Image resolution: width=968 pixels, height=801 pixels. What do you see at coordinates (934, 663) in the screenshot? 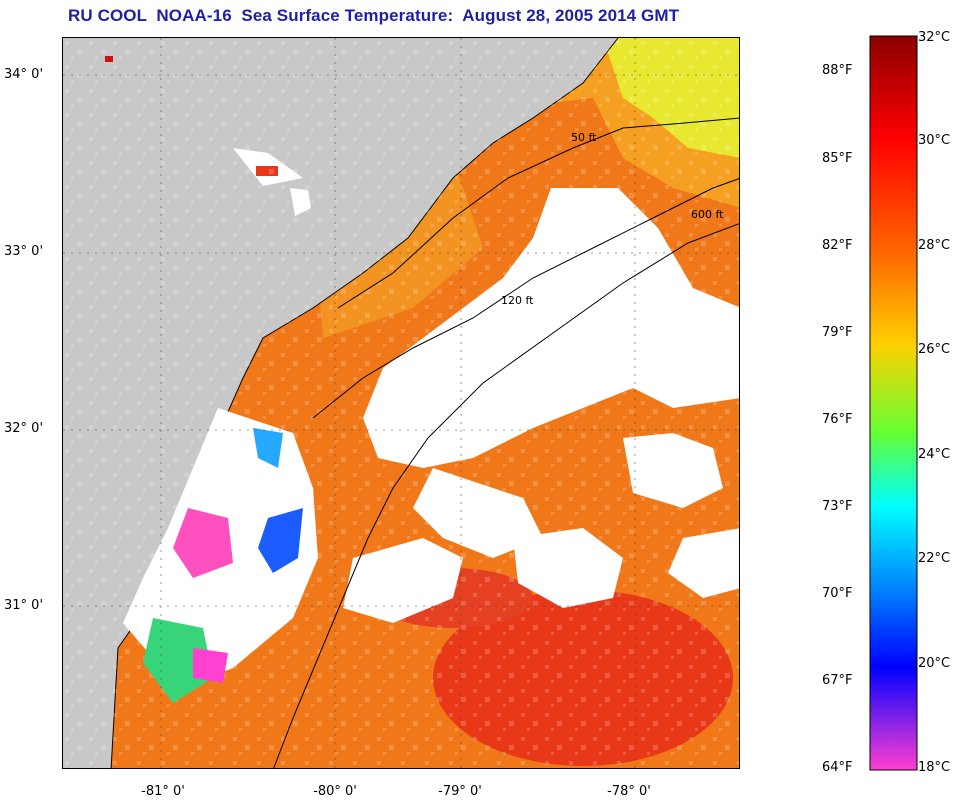
I see `colorbar-c-20: 20°C` at bounding box center [934, 663].